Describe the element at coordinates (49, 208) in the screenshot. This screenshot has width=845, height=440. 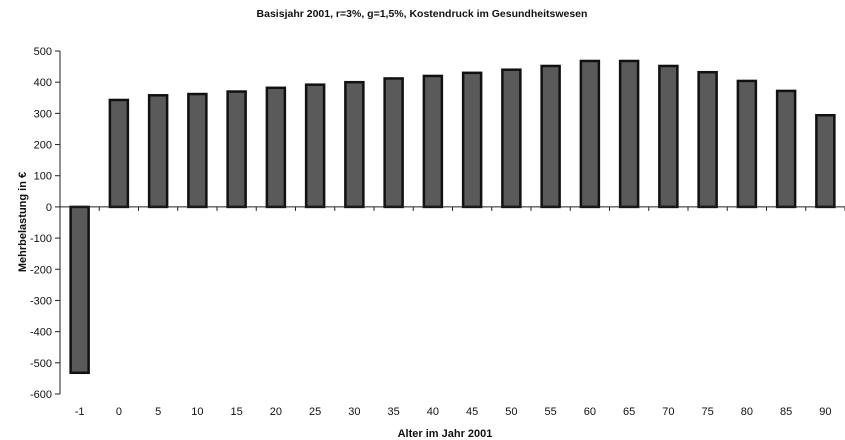
I see `y-tick-label: 0` at that location.